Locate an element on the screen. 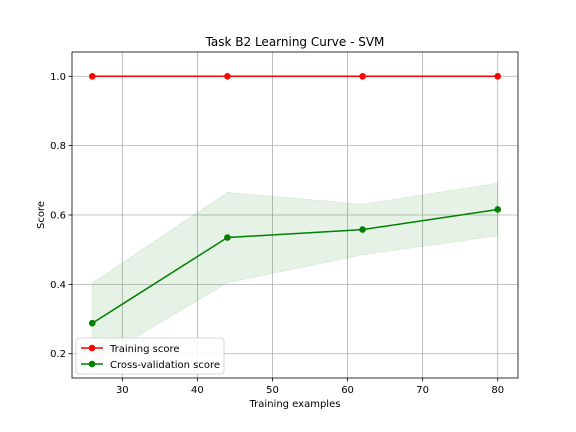  legend-label-cross-validation: Cross-validation score is located at coordinates (165, 365).